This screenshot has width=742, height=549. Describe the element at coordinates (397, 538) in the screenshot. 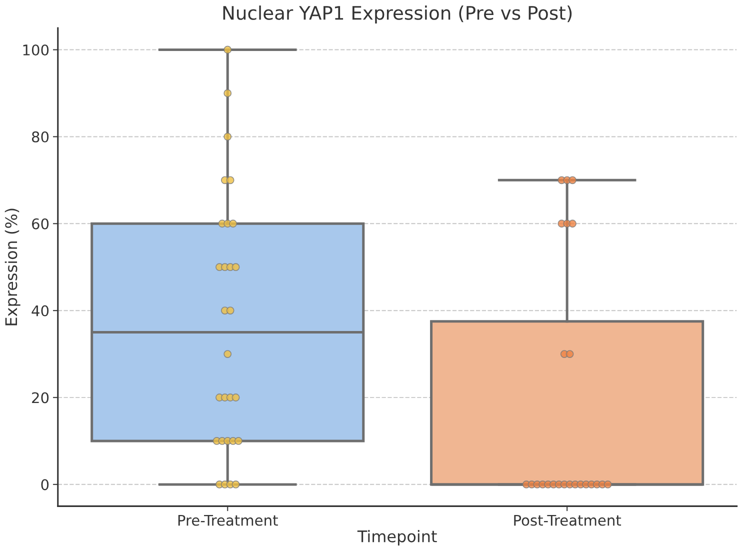

I see `x-axis-title: Timepoint` at that location.